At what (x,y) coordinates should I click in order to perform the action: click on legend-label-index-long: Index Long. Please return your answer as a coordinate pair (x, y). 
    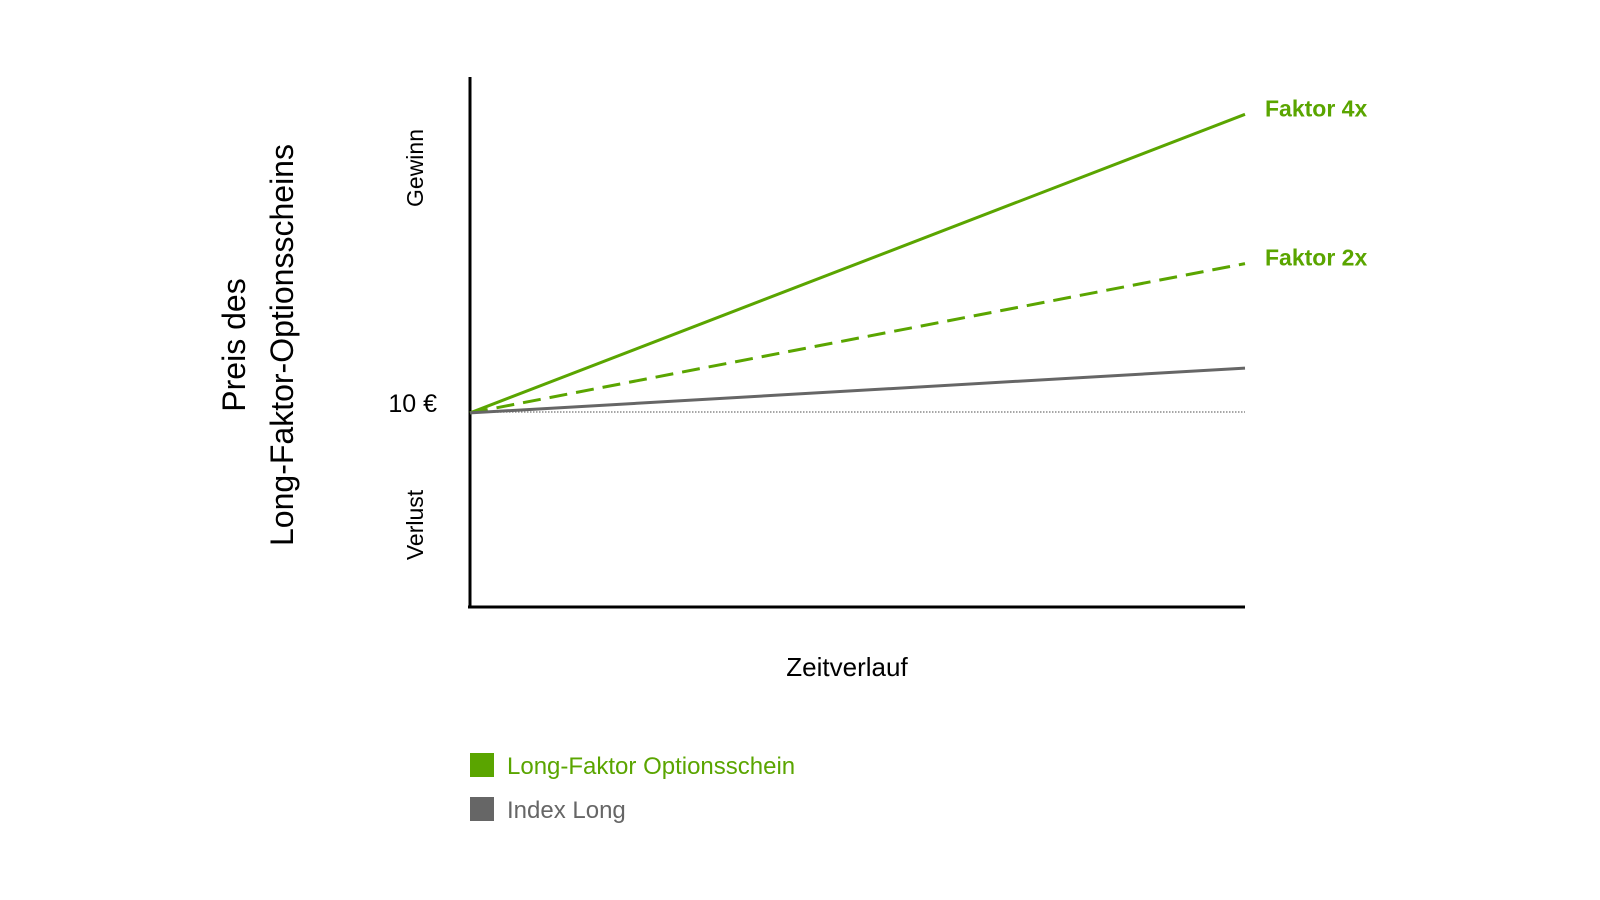
    Looking at the image, I should click on (566, 810).